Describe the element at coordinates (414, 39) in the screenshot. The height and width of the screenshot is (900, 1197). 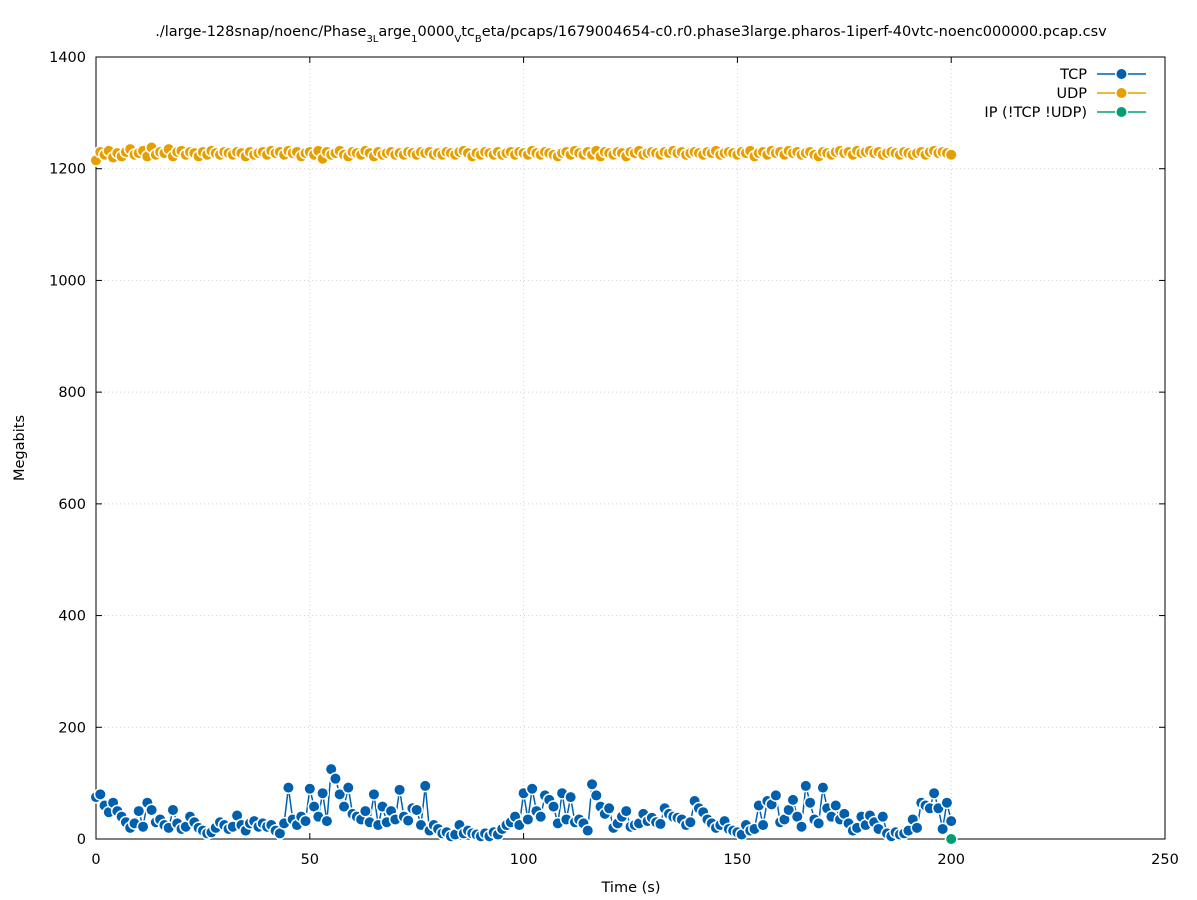
I see `title-part: 1` at that location.